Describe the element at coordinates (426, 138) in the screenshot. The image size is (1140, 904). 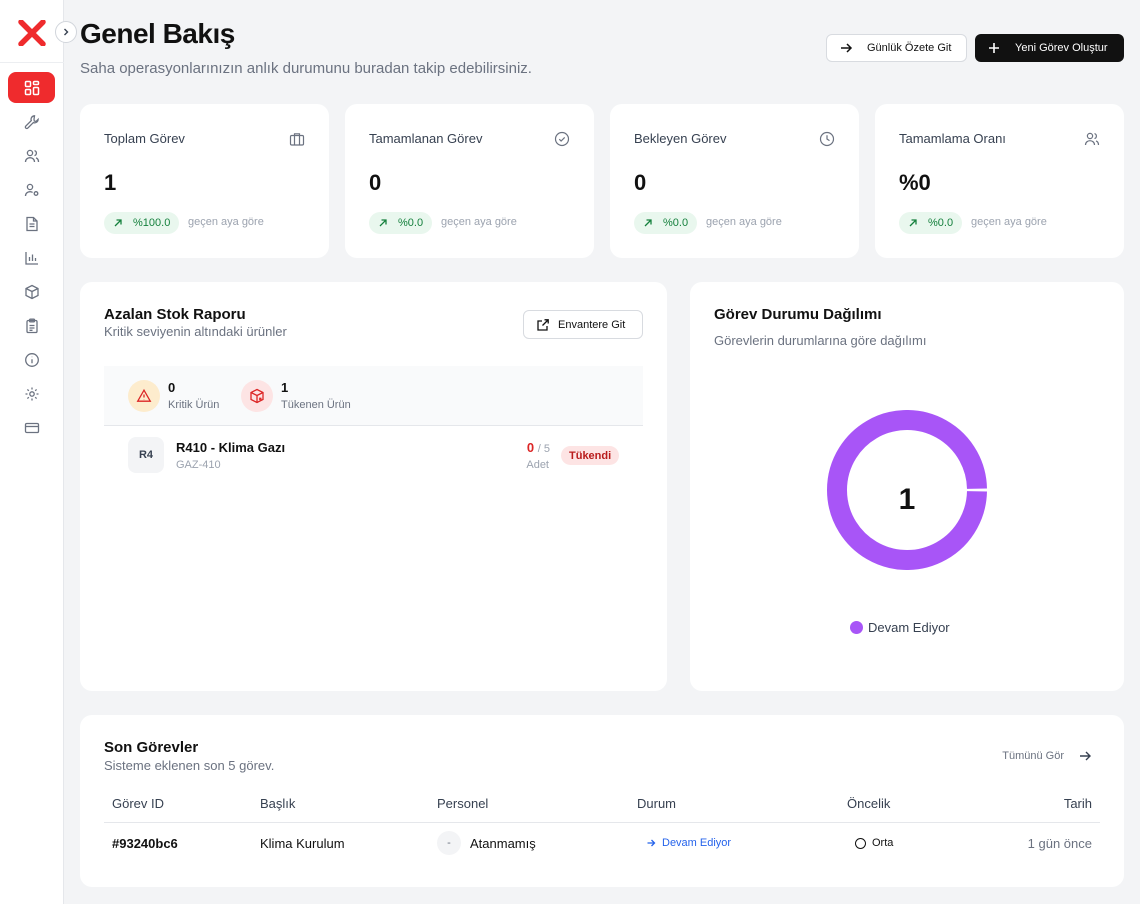
I see `stat-label: Tamamlanan Görev` at that location.